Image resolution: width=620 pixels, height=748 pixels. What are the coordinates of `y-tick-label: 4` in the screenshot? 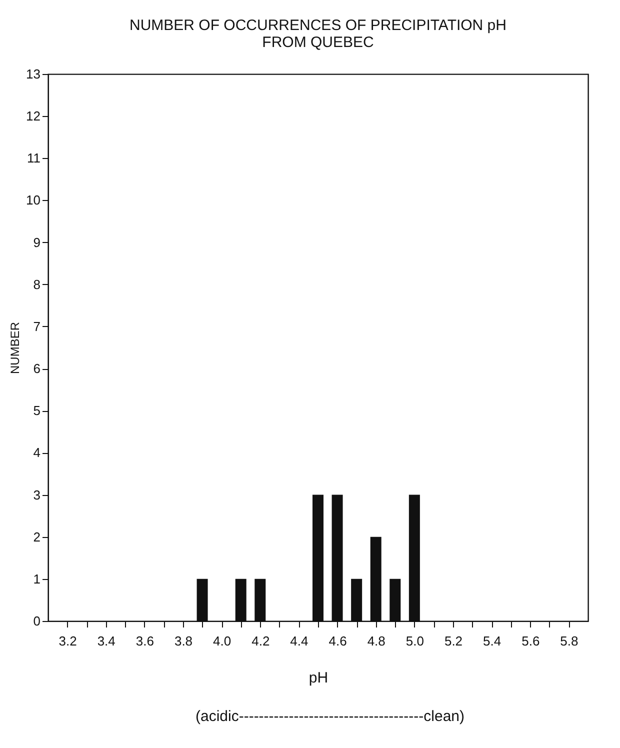 It's located at (36, 452).